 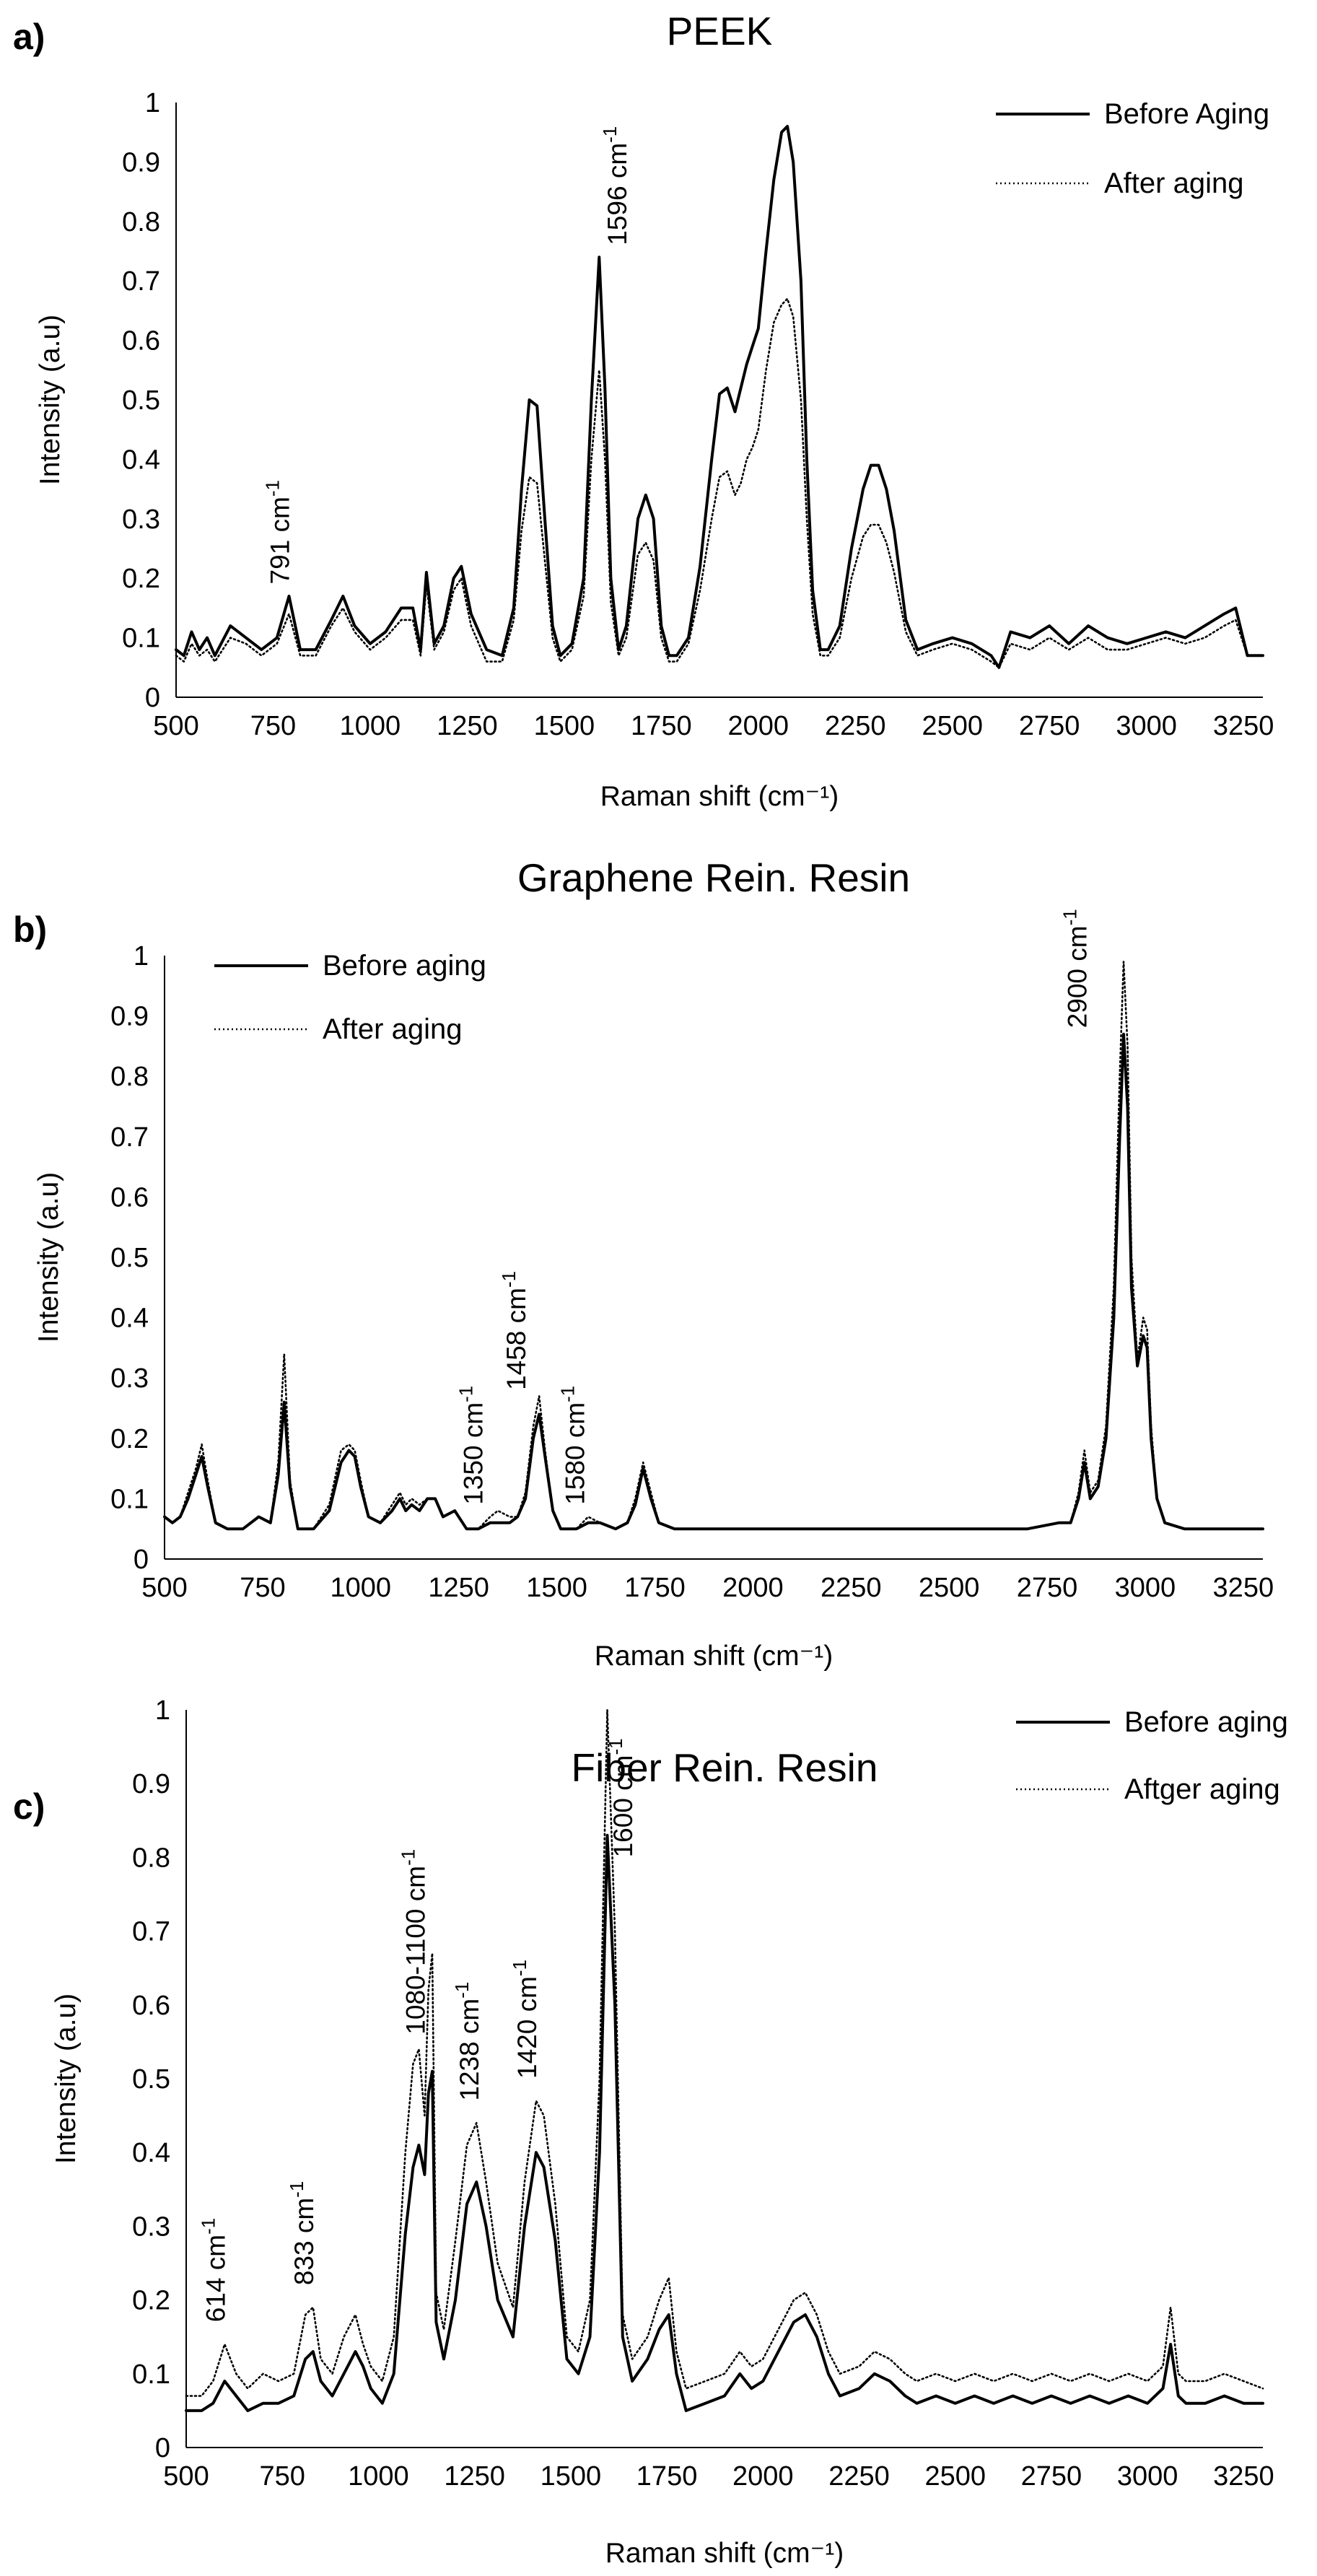 What do you see at coordinates (725, 1767) in the screenshot?
I see `chart-title: Fiber Rein. Resin` at bounding box center [725, 1767].